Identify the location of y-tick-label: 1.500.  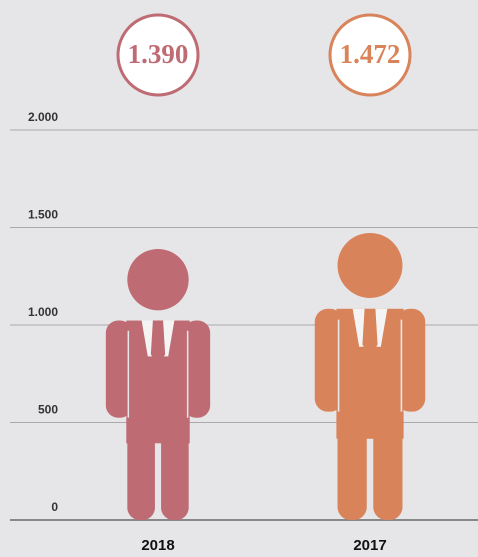
(43, 215).